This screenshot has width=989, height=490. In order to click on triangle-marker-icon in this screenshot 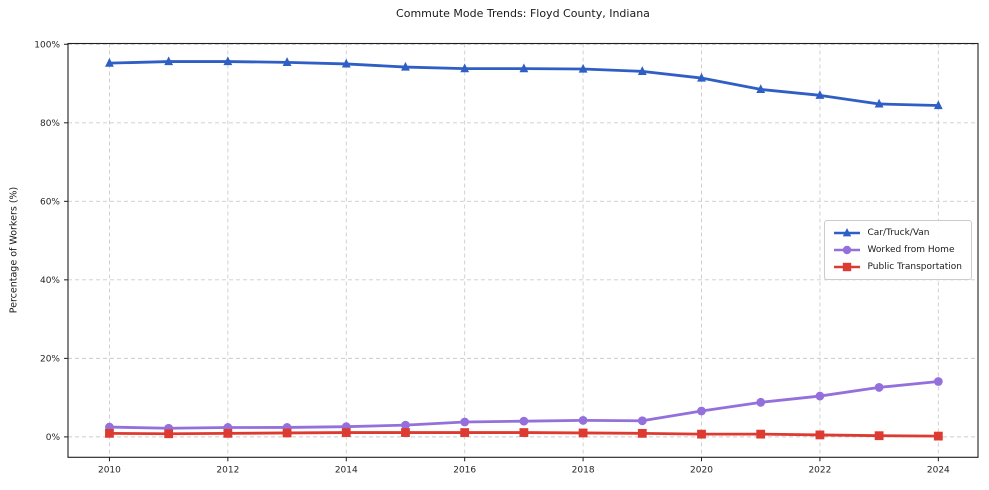, I will do `click(846, 232)`.